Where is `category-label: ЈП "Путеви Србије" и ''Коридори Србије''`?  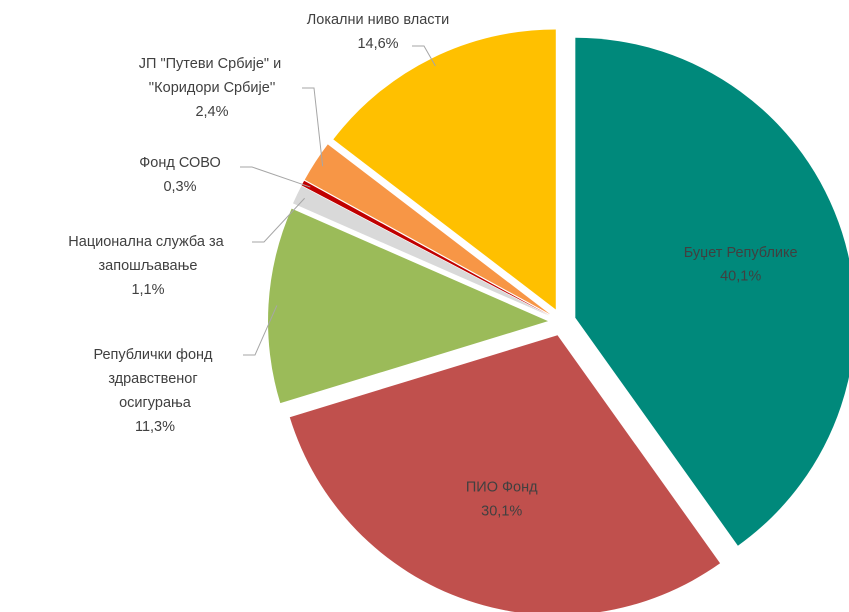
category-label: ЈП "Путеви Србије" и ''Коридори Србије'' is located at coordinates (212, 76).